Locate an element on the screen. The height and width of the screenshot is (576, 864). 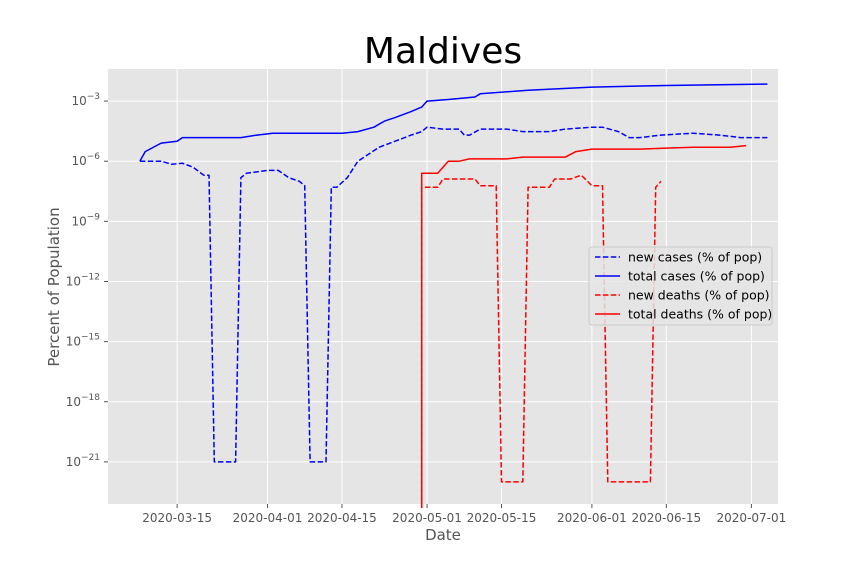
legend-label: new cases (% of pop) is located at coordinates (695, 257).